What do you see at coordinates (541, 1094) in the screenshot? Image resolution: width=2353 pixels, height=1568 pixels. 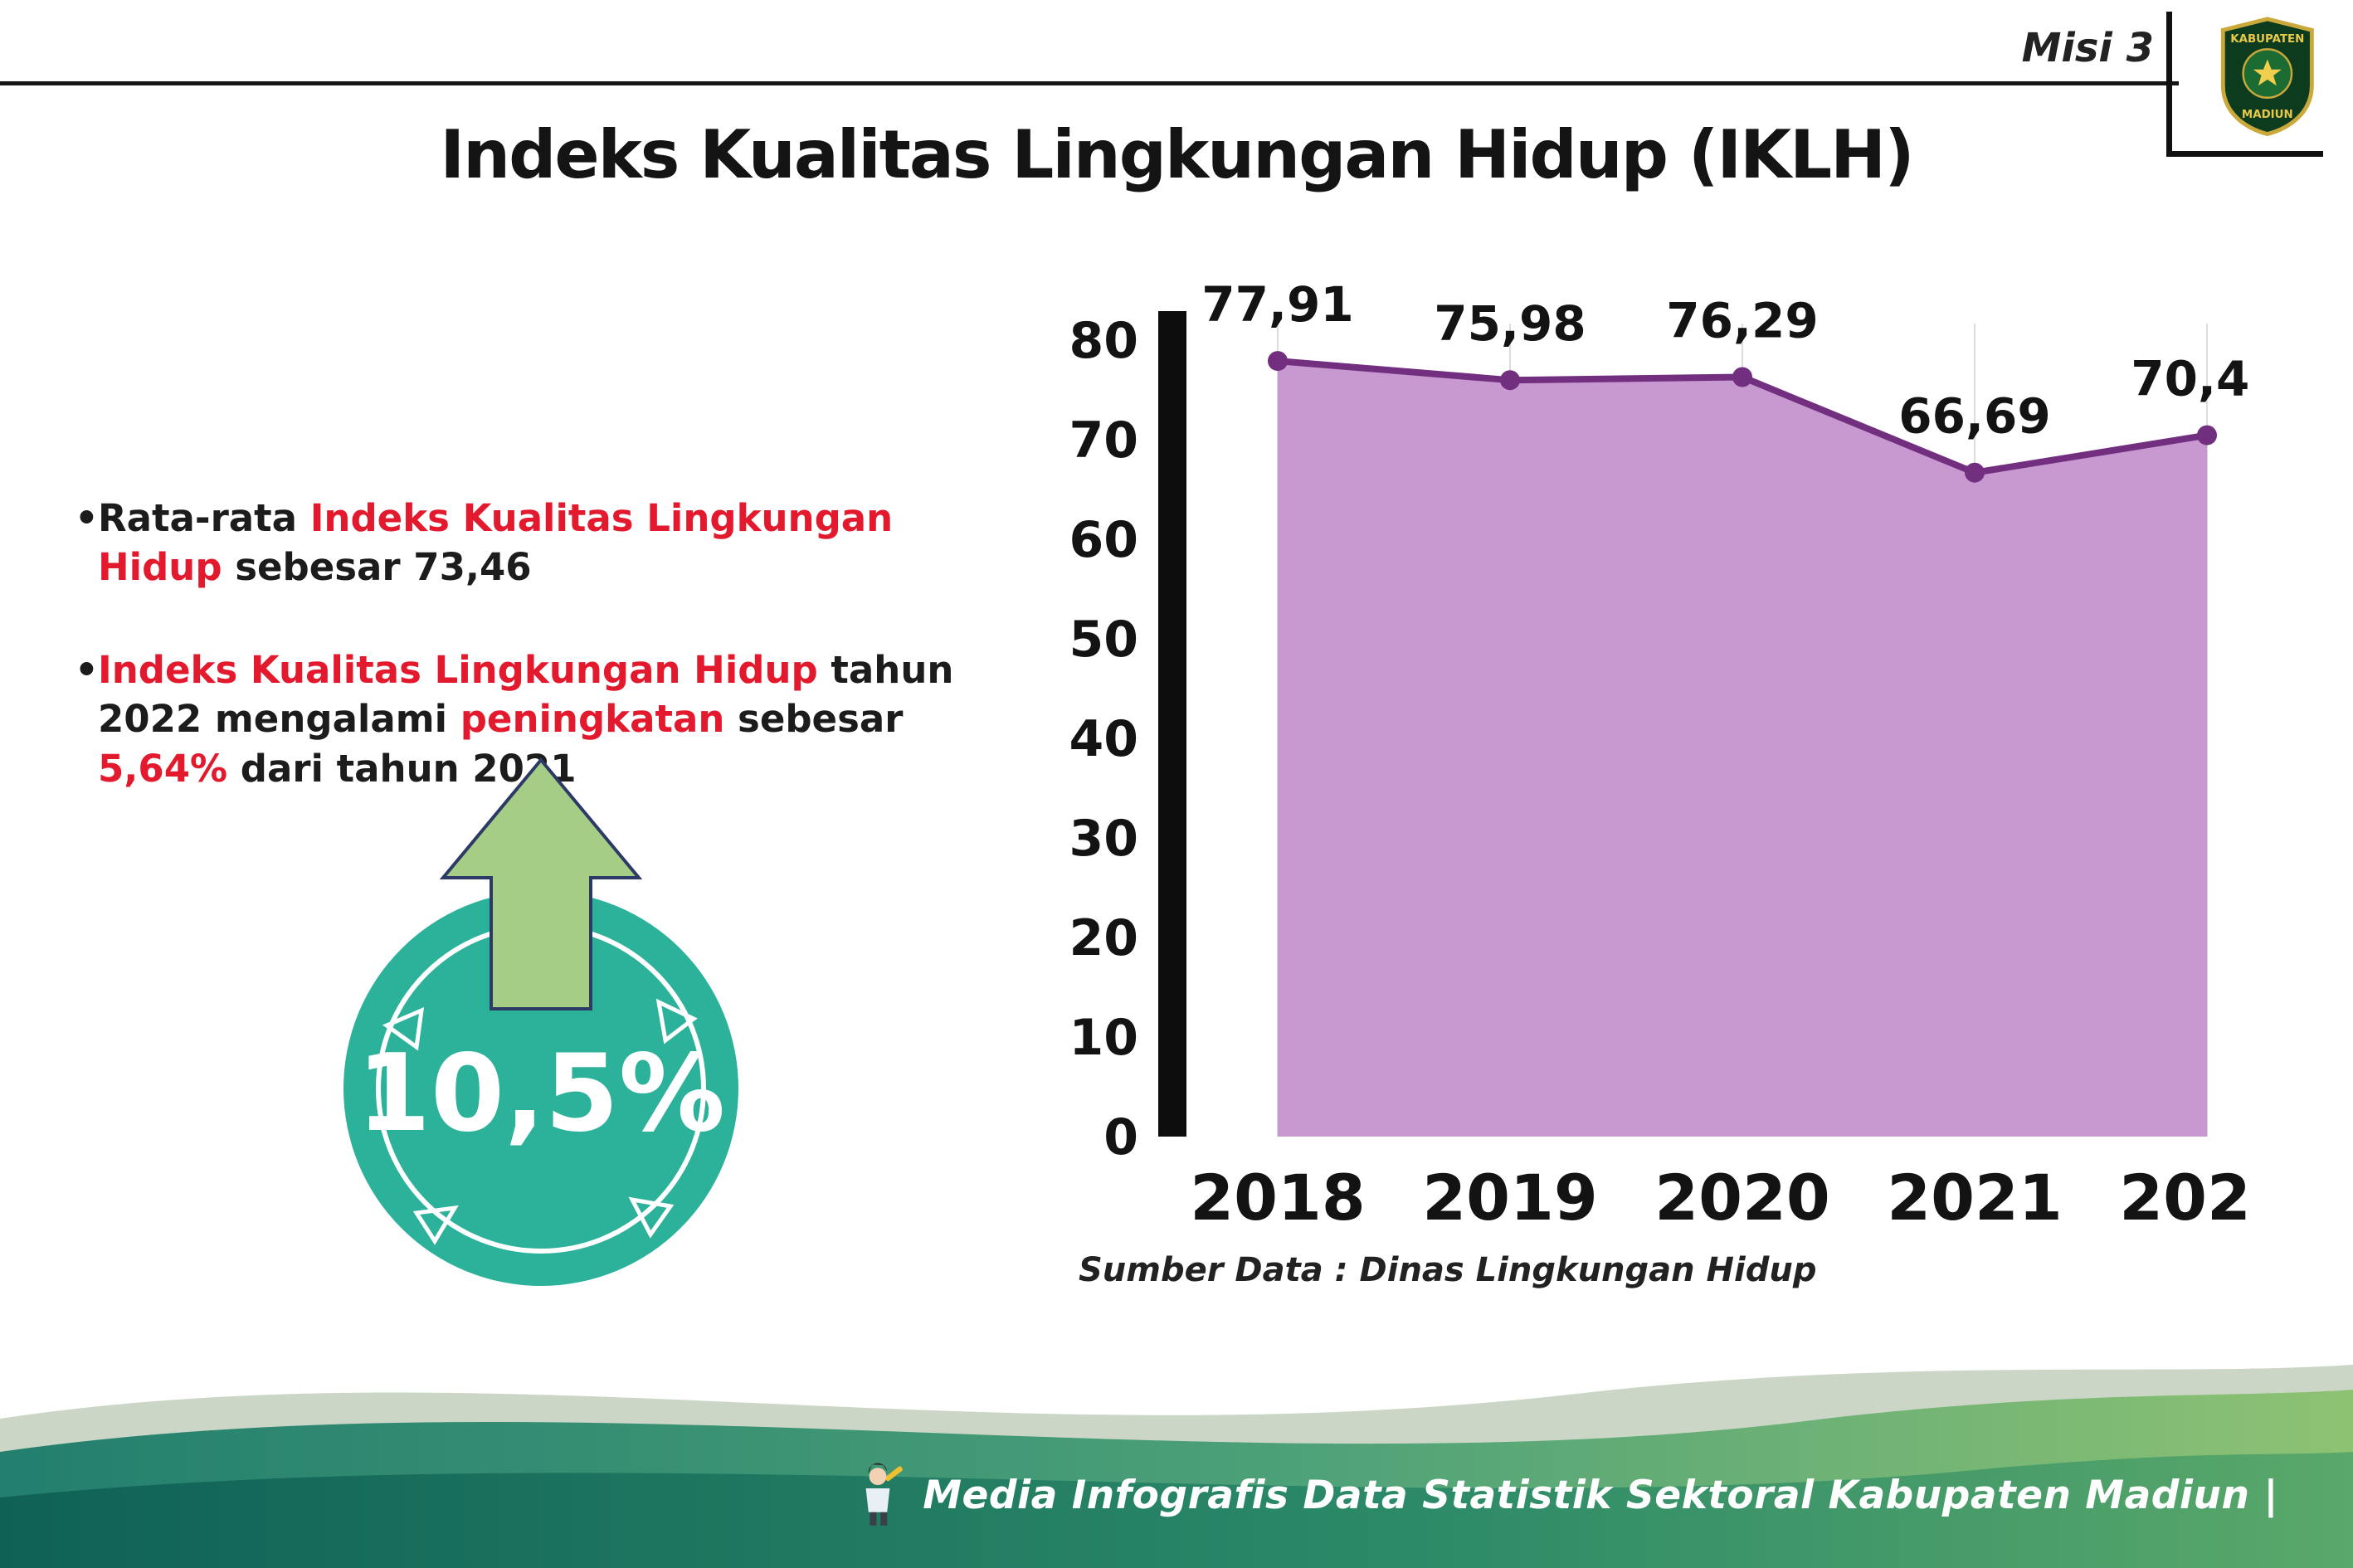 I see `badge-percentage: 10,5%` at bounding box center [541, 1094].